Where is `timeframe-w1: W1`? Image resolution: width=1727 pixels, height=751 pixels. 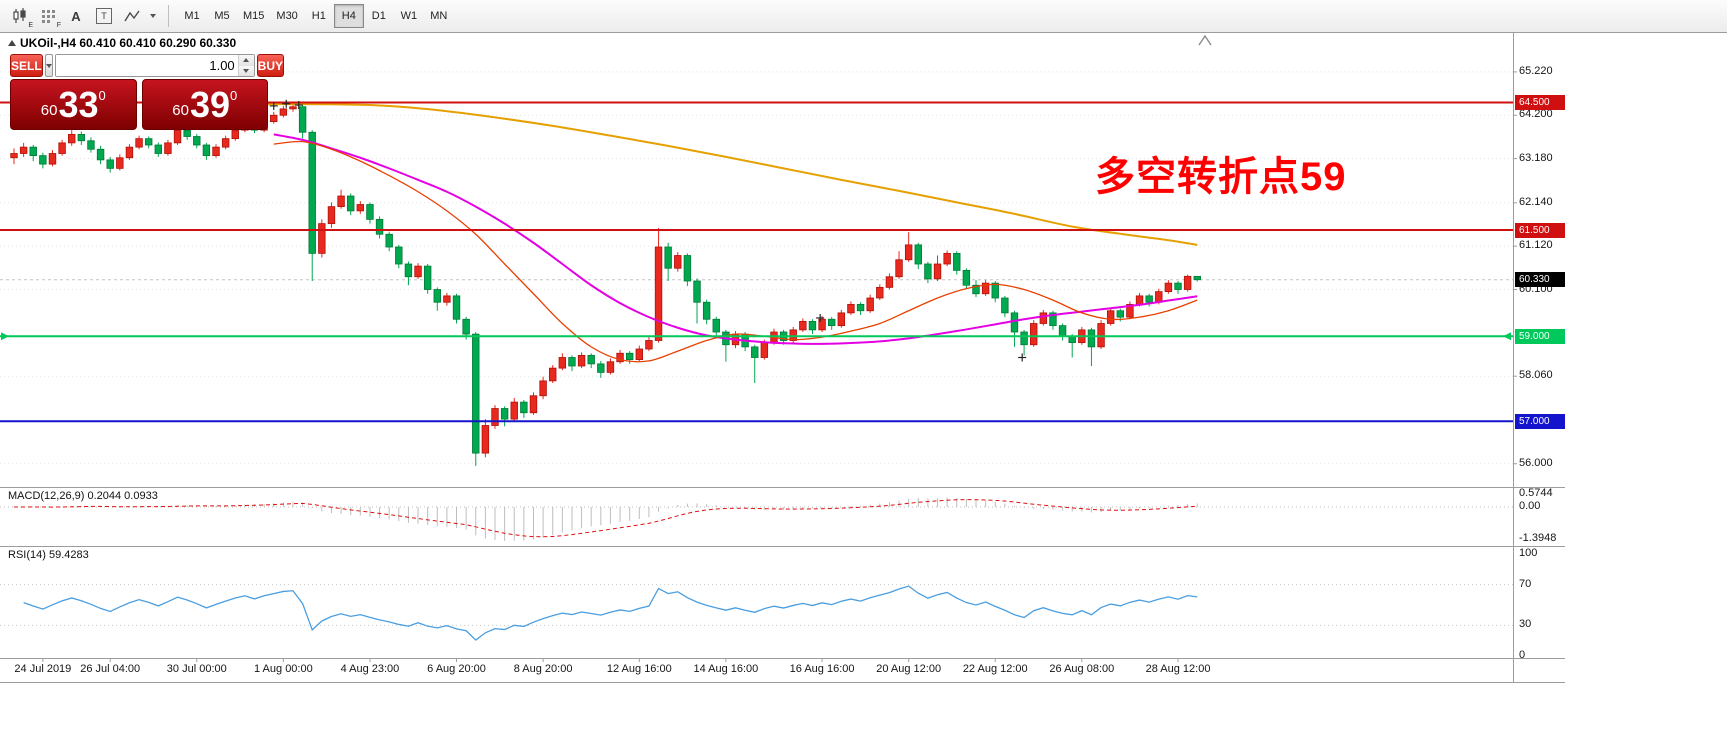 timeframe-w1: W1 is located at coordinates (409, 16).